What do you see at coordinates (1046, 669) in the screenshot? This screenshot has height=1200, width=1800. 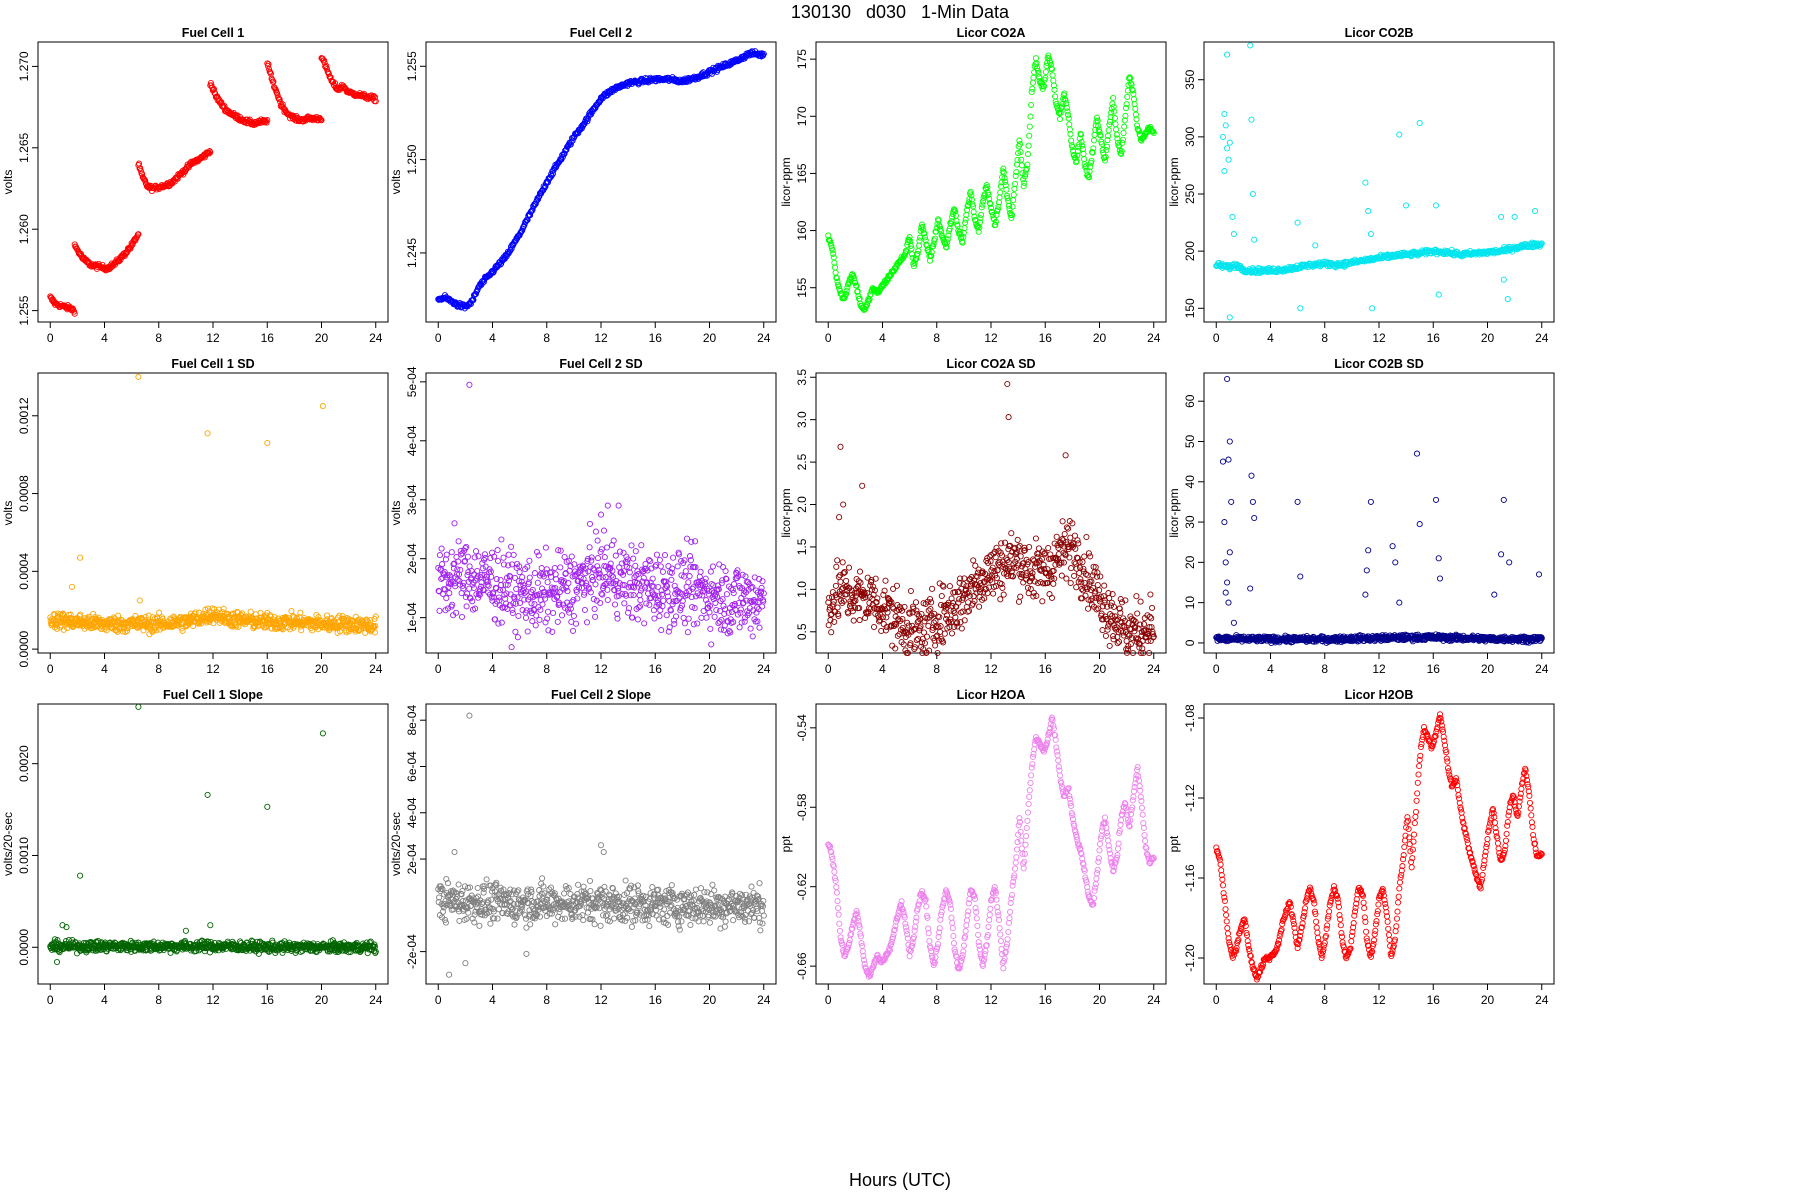 I see `x-tick-label: 16` at bounding box center [1046, 669].